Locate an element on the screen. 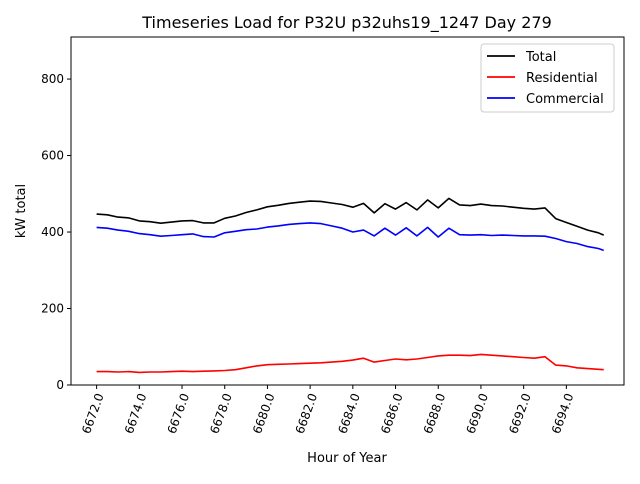 The width and height of the screenshot is (640, 484). x-tick-label: 6680.0 is located at coordinates (264, 413).